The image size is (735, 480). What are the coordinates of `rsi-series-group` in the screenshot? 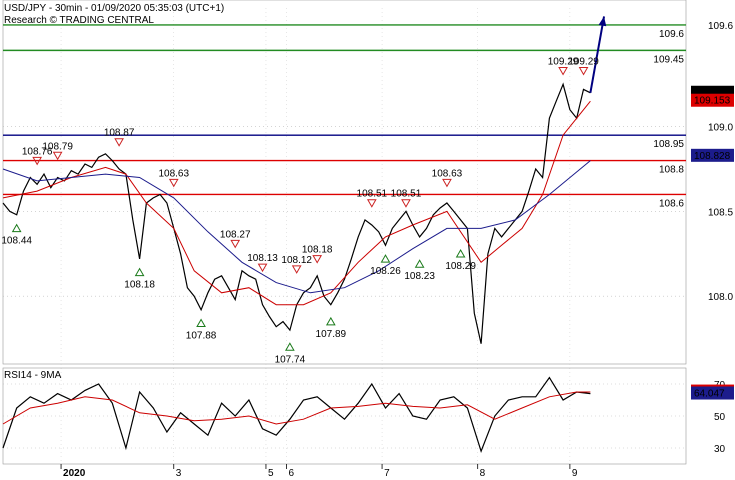 It's located at (296, 415).